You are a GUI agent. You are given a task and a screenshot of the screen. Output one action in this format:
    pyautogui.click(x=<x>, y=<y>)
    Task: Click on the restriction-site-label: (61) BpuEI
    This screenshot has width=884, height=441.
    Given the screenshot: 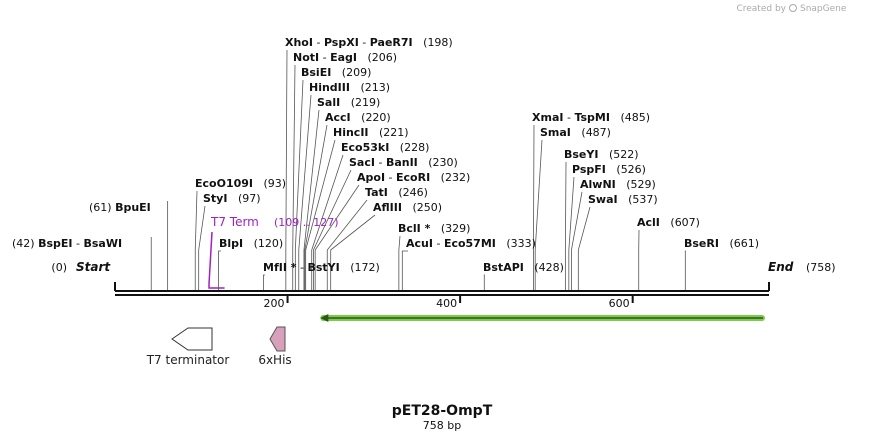 What is the action you would take?
    pyautogui.click(x=120, y=207)
    